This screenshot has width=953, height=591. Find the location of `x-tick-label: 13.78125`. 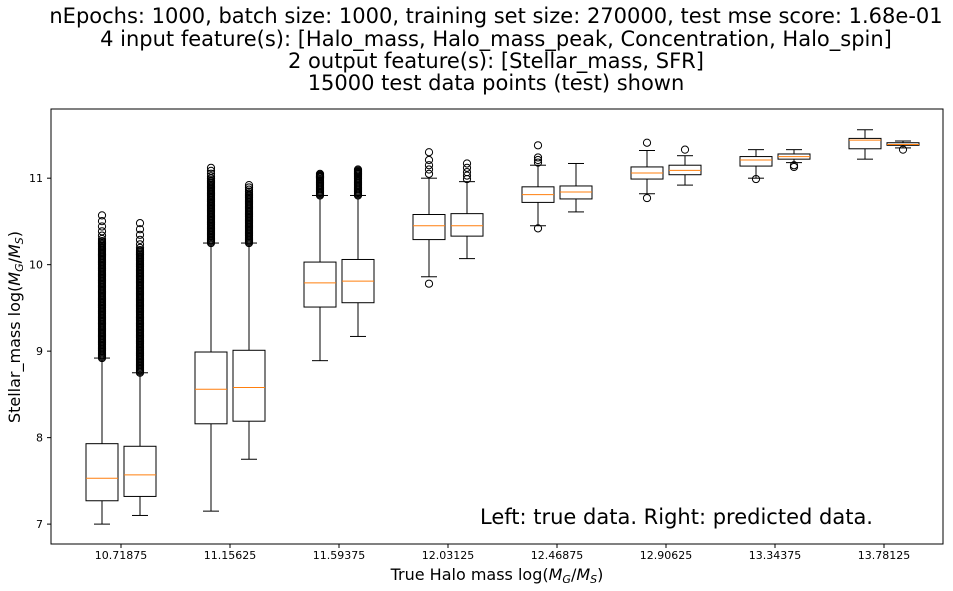

x-tick-label: 13.78125 is located at coordinates (884, 555).